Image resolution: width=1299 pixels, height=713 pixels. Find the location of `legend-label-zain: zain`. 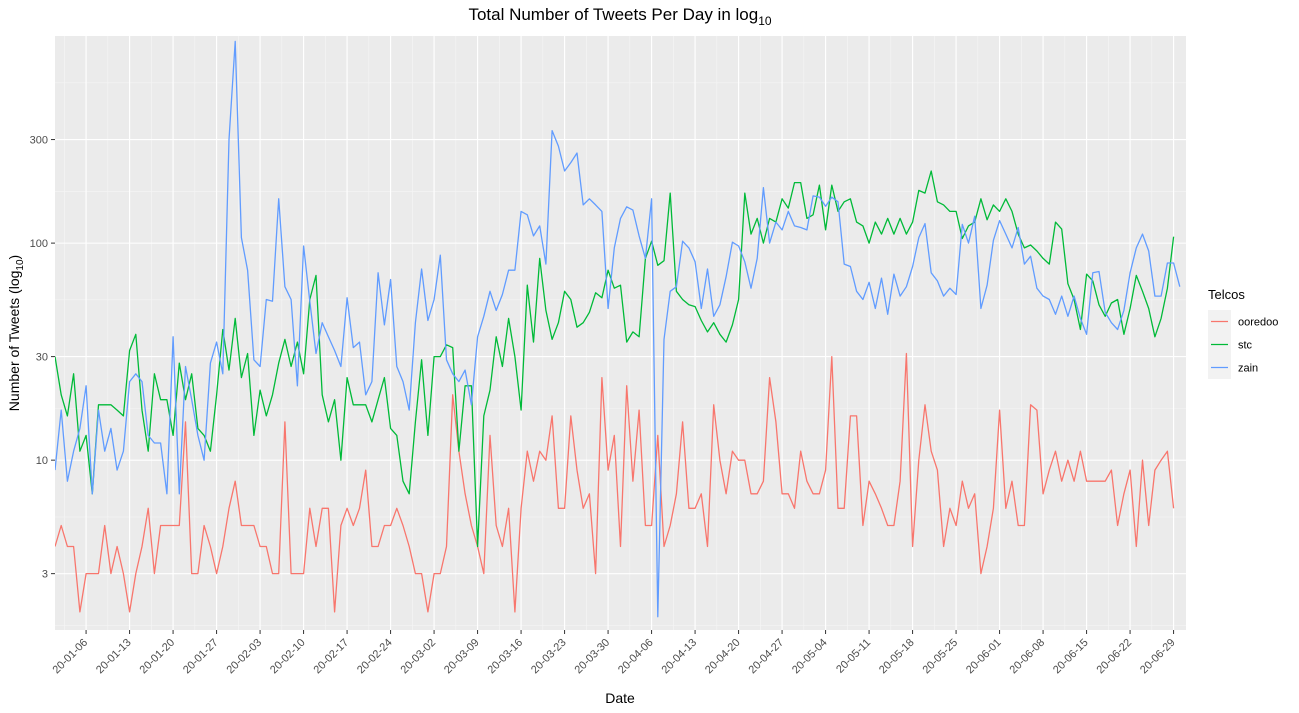

legend-label-zain: zain is located at coordinates (1248, 369).